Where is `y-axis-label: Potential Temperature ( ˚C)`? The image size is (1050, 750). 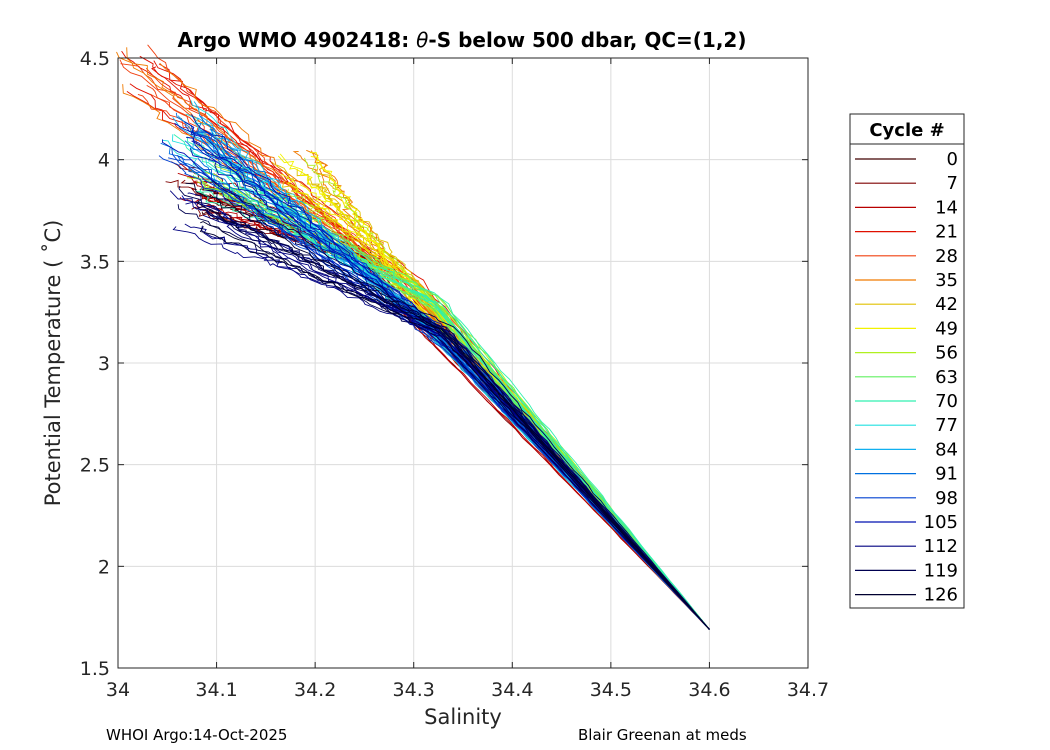 y-axis-label: Potential Temperature ( ˚C) is located at coordinates (53, 363).